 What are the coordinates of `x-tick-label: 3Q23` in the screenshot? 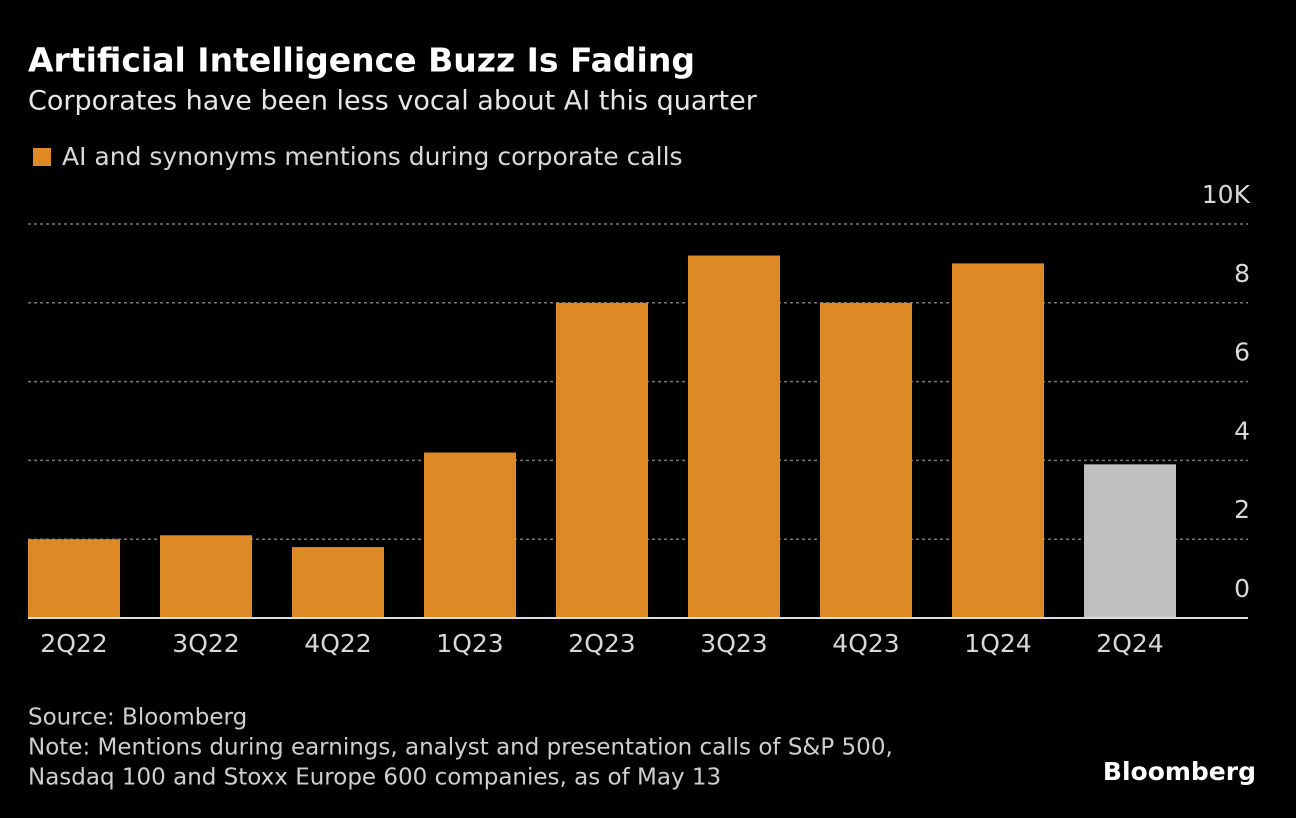 It's located at (733, 643).